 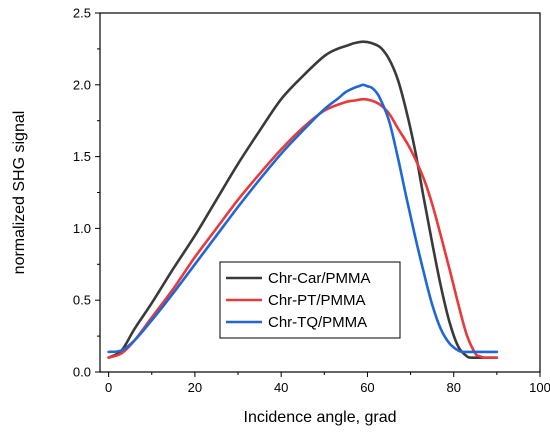 What do you see at coordinates (327, 383) in the screenshot?
I see `x-axis-ticks: 0 20 40 60 80 100` at bounding box center [327, 383].